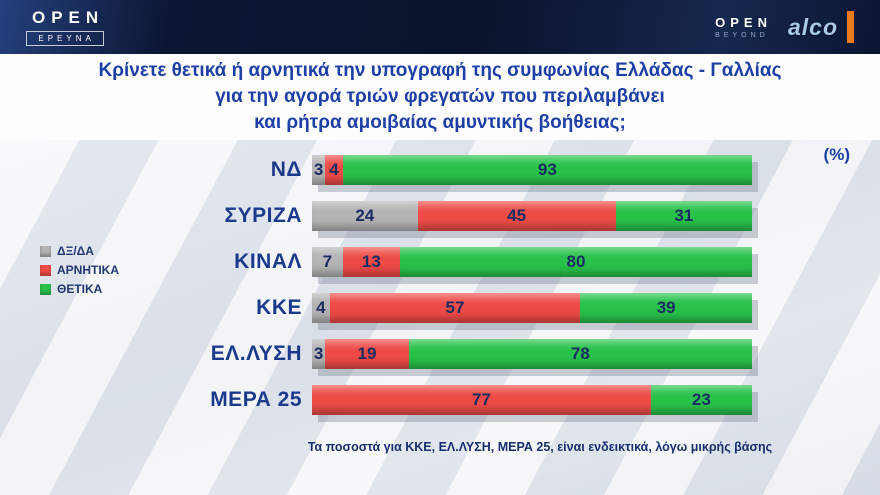 This screenshot has height=495, width=880. I want to click on bar-segment: 77, so click(481, 400).